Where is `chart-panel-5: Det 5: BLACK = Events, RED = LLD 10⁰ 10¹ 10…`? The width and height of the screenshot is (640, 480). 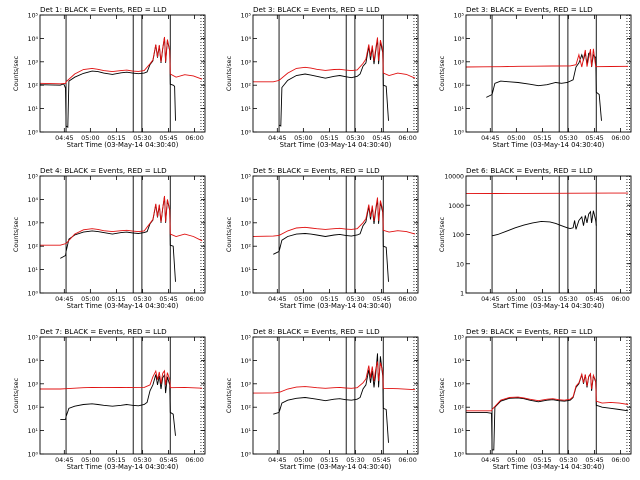 chart-panel-5: Det 5: BLACK = Events, RED = LLD 10⁰ 10¹ 10… is located at coordinates (322, 238).